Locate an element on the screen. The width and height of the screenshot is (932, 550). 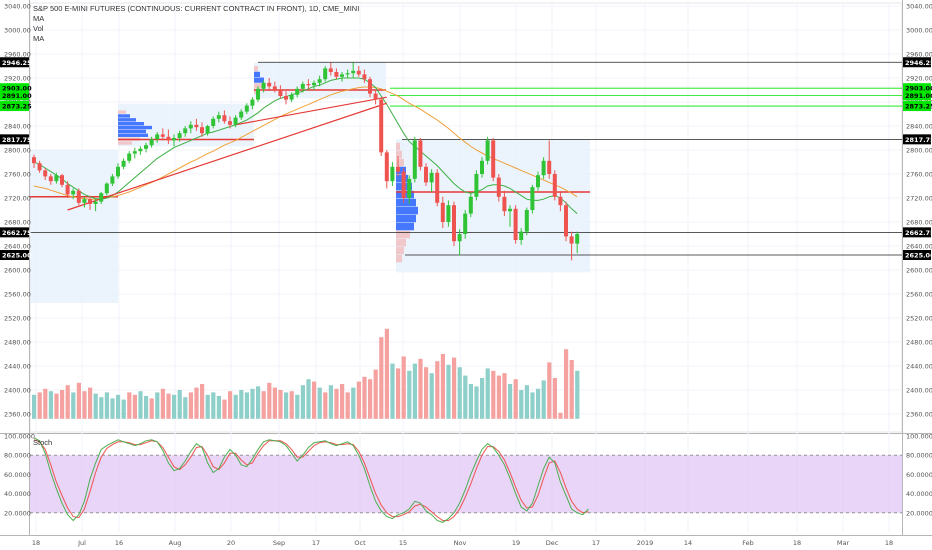
stoch-label: Stoch is located at coordinates (43, 442).